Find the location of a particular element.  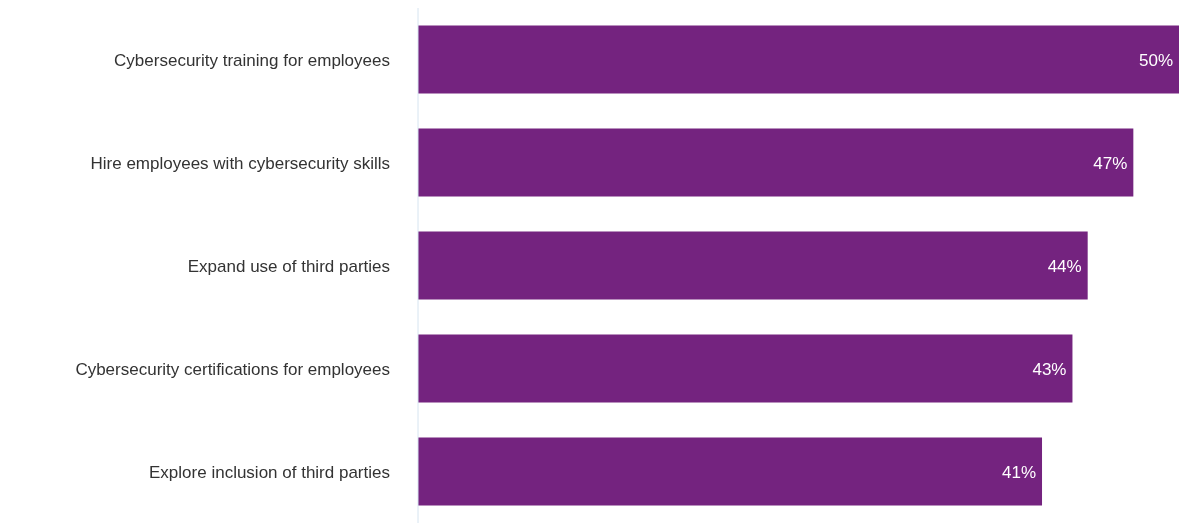

y-tick-label: Cybersecurity training for employees is located at coordinates (252, 60).